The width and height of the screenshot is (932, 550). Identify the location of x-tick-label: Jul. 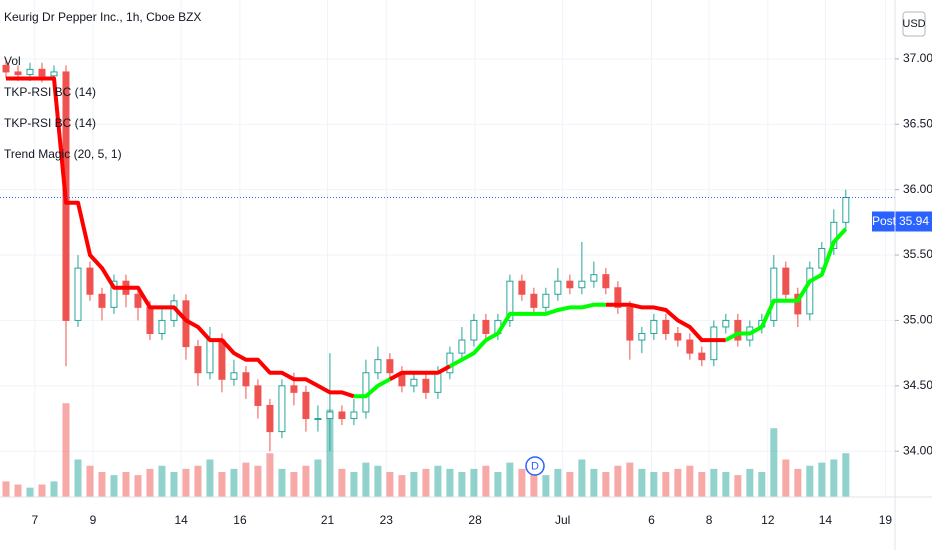
(562, 520).